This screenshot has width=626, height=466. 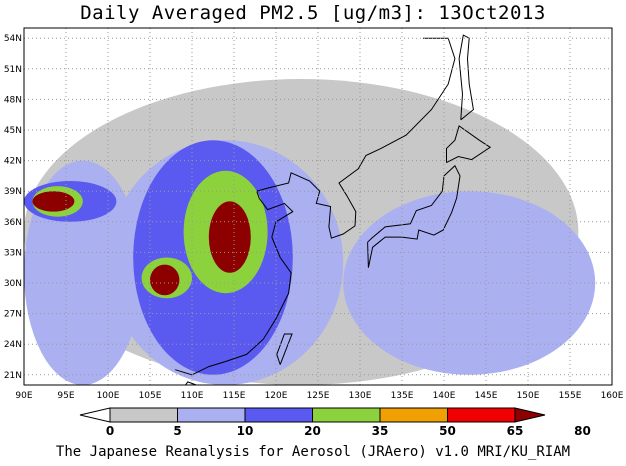 What do you see at coordinates (192, 396) in the screenshot?
I see `lon-tick-label: 110E` at bounding box center [192, 396].